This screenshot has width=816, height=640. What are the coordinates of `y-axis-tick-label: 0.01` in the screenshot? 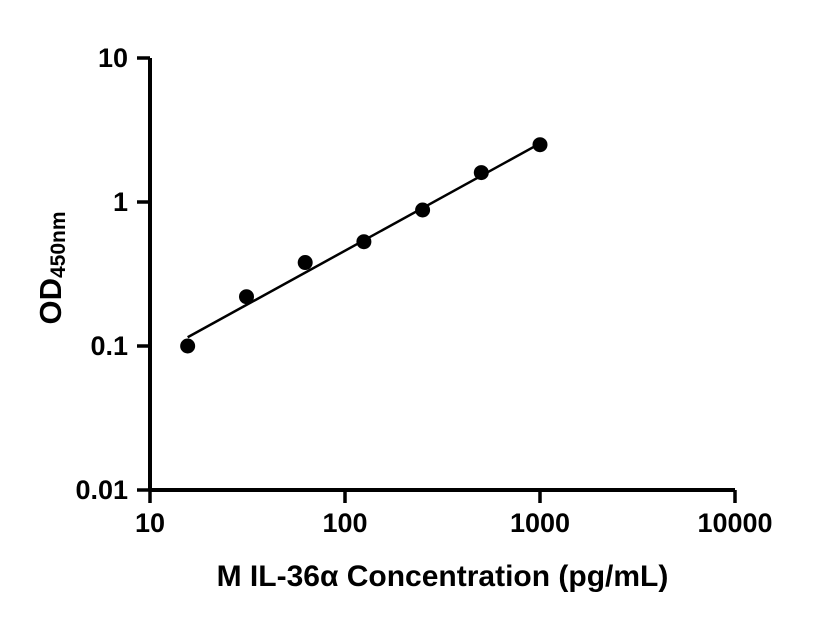 It's located at (101, 490).